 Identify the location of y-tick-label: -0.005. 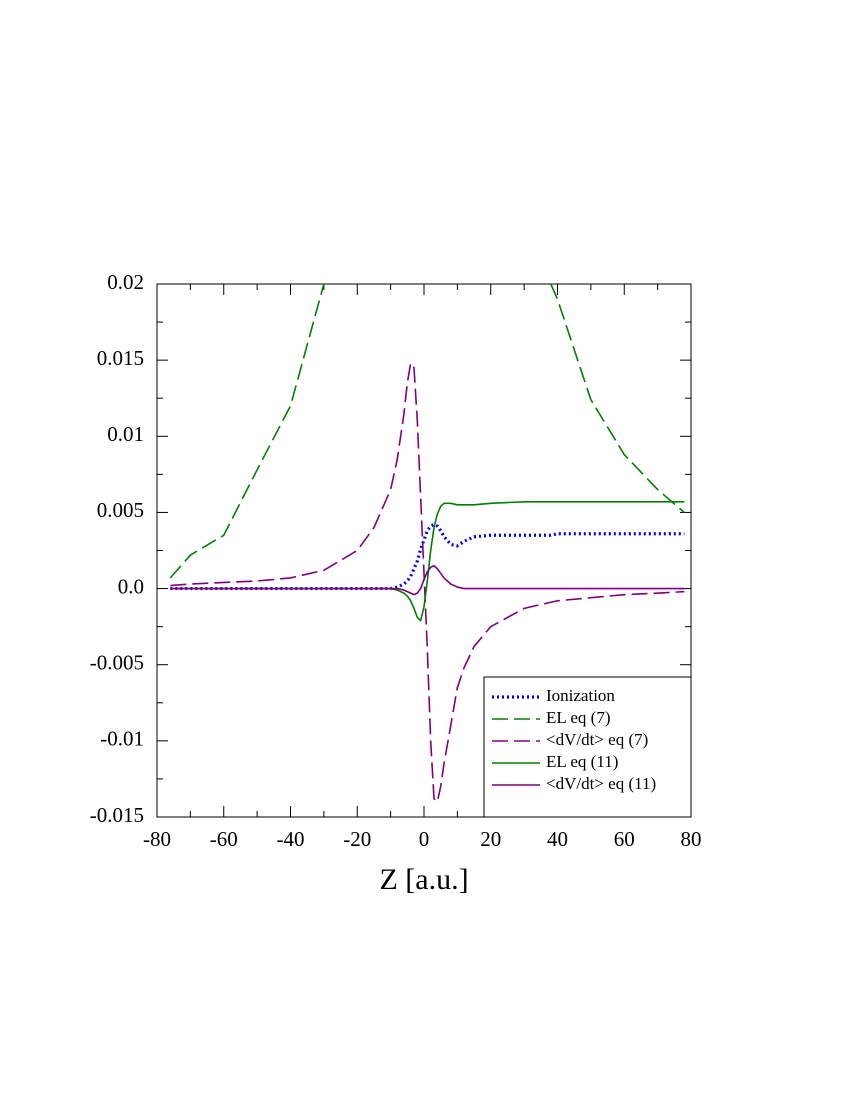
(117, 663).